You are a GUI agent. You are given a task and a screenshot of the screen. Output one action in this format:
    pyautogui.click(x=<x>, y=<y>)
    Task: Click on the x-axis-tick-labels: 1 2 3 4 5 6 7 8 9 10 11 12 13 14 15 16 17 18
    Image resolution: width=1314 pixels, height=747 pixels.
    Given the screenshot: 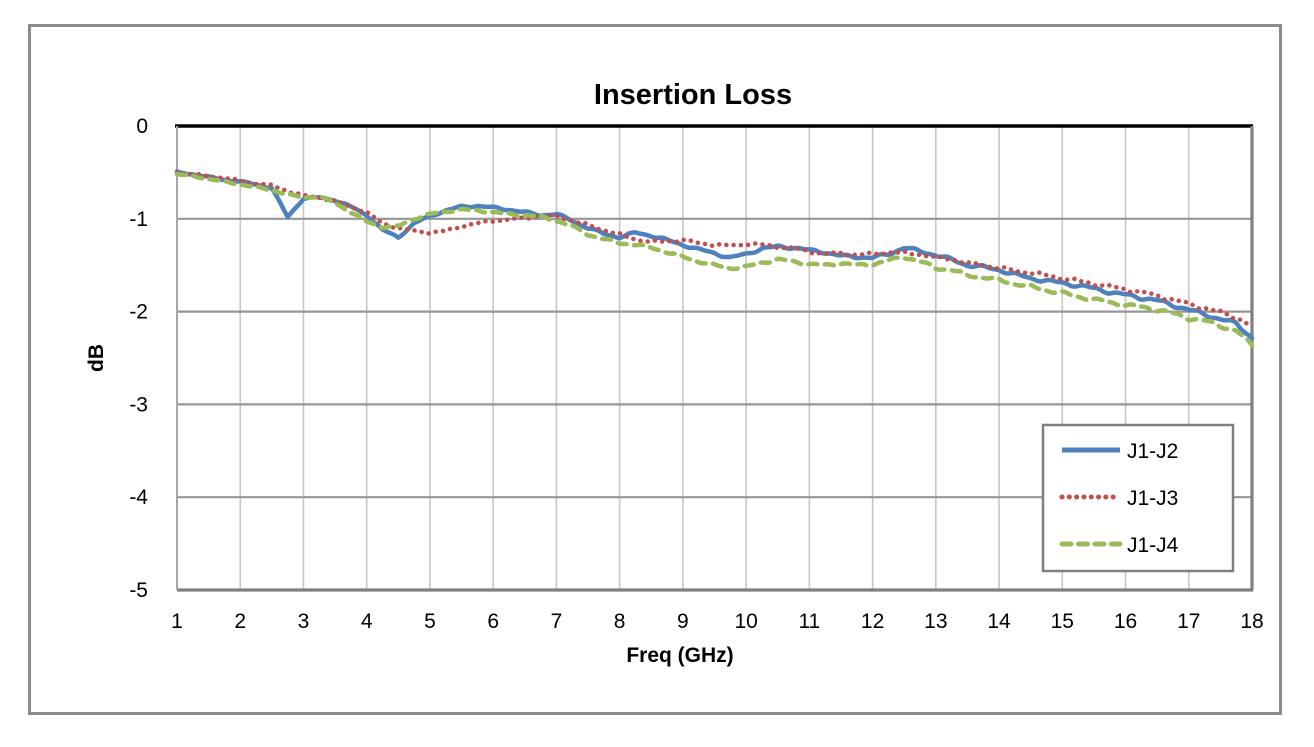 What is the action you would take?
    pyautogui.click(x=717, y=621)
    